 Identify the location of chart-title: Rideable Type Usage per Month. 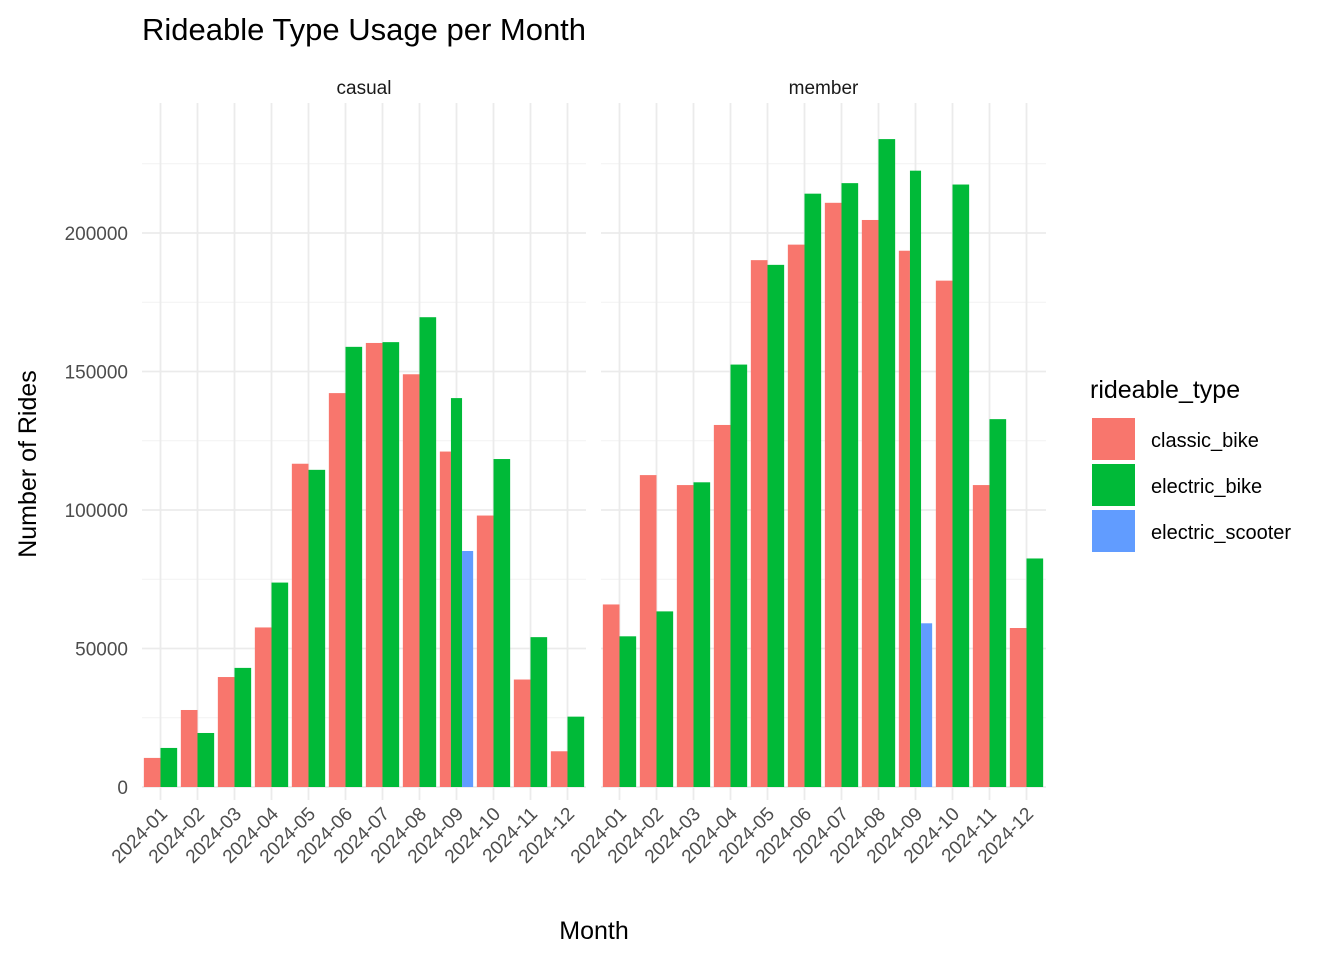
(364, 29).